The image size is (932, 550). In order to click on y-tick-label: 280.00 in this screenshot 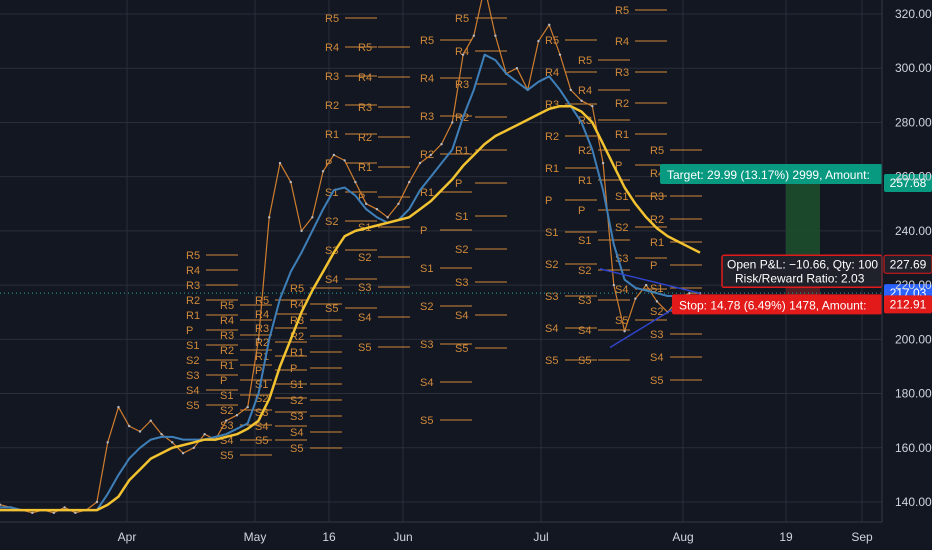, I will do `click(913, 122)`.